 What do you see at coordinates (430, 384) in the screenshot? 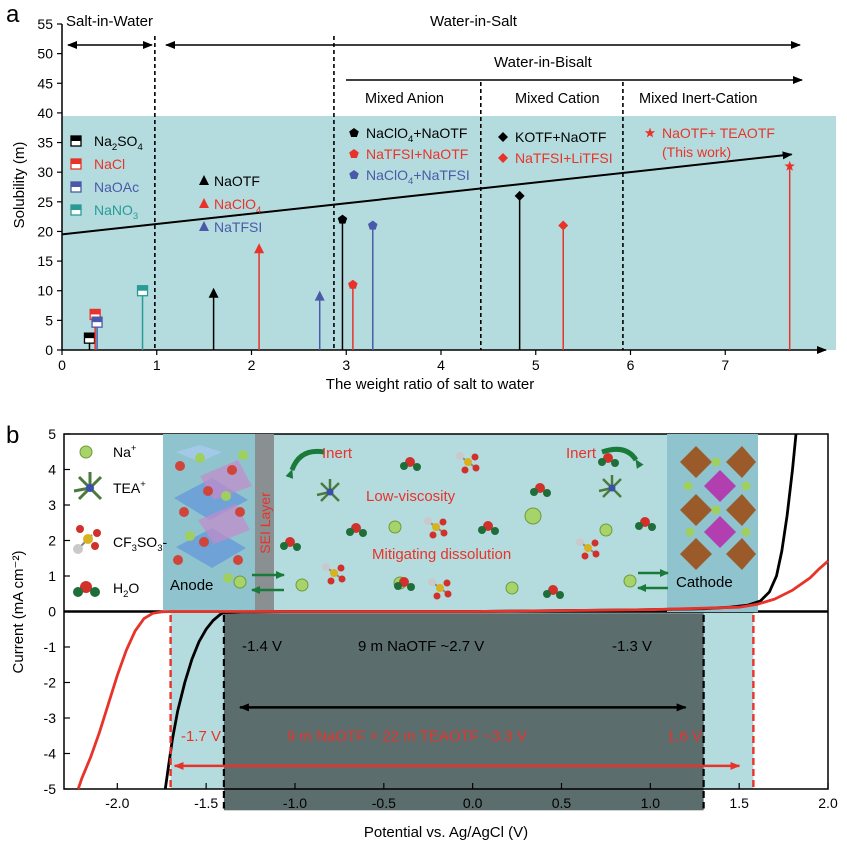
I see `panel-a-x-axis-label: The weight ratio of salt to water` at bounding box center [430, 384].